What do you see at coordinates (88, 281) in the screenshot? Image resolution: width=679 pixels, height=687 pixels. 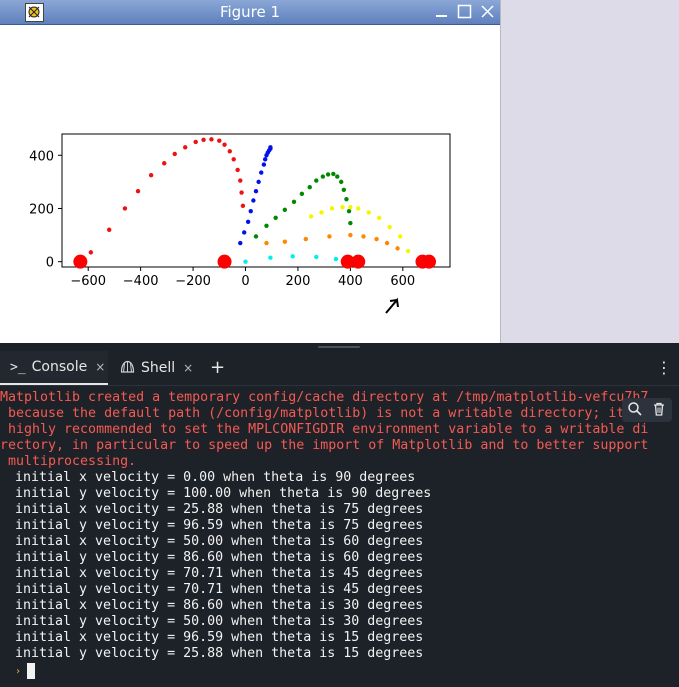 I see `x-tick-label: −600` at bounding box center [88, 281].